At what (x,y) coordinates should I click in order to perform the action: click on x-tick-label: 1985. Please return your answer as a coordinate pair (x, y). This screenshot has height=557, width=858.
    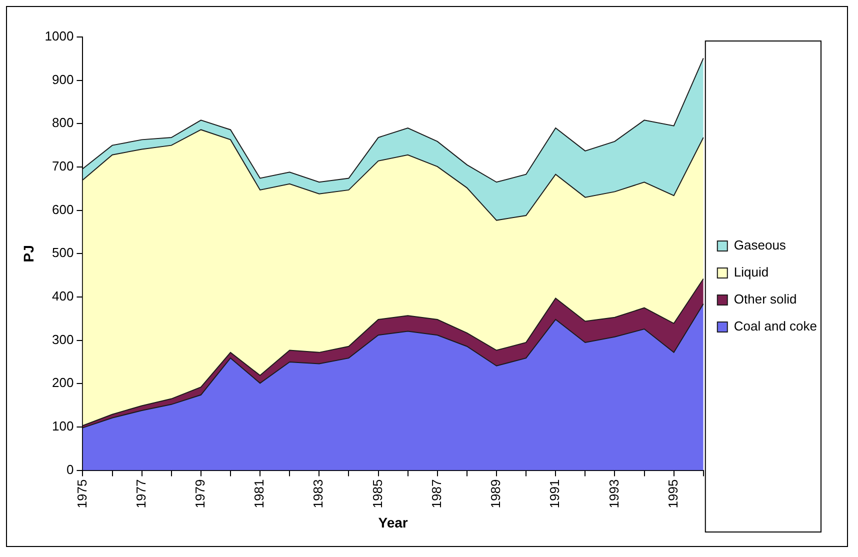
    Looking at the image, I should click on (377, 493).